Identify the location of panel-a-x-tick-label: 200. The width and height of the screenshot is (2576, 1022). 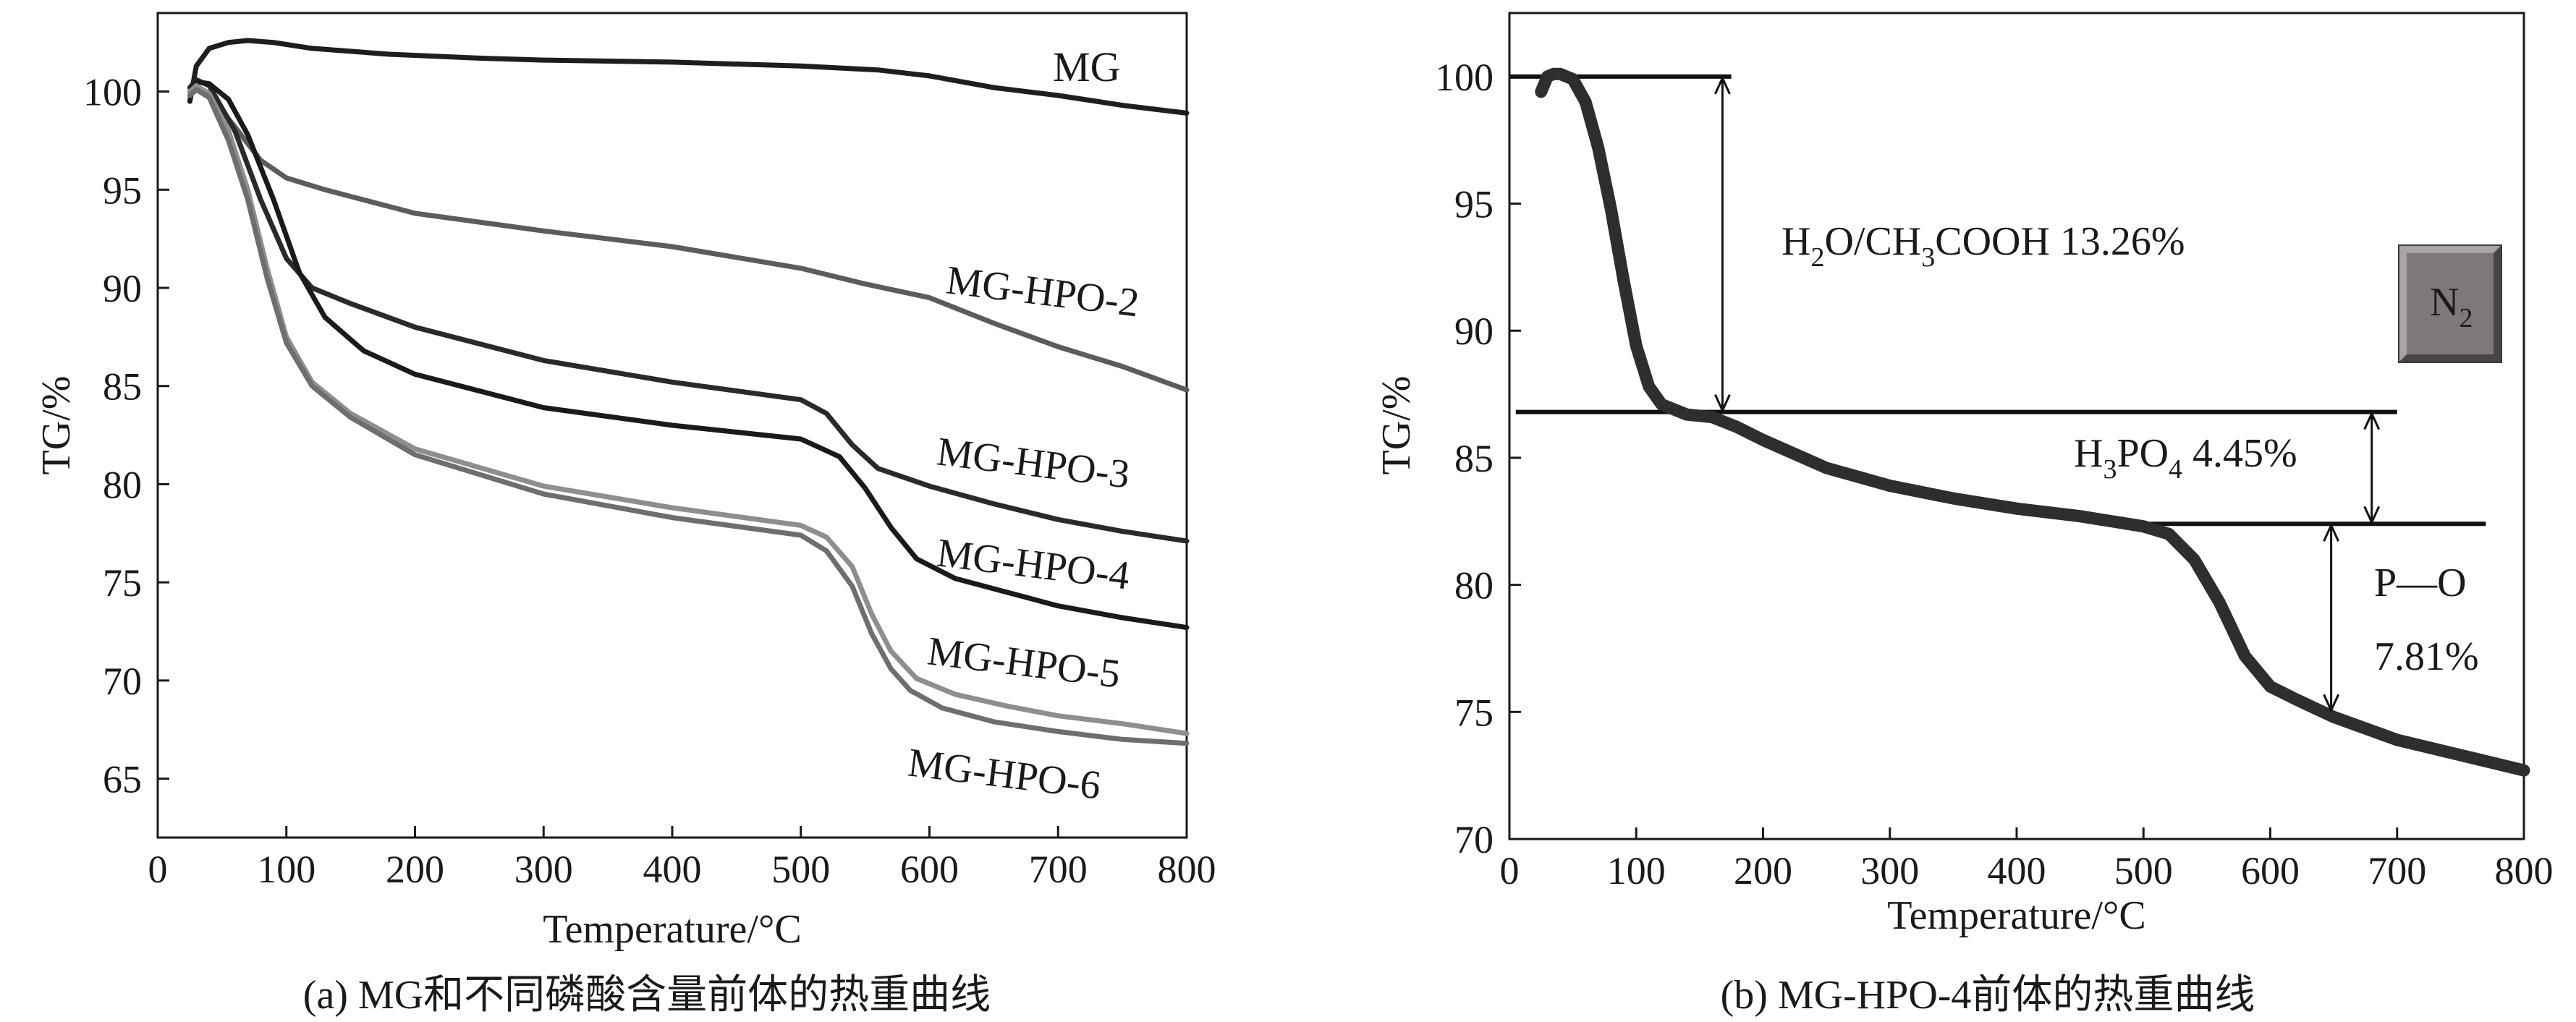
(415, 869).